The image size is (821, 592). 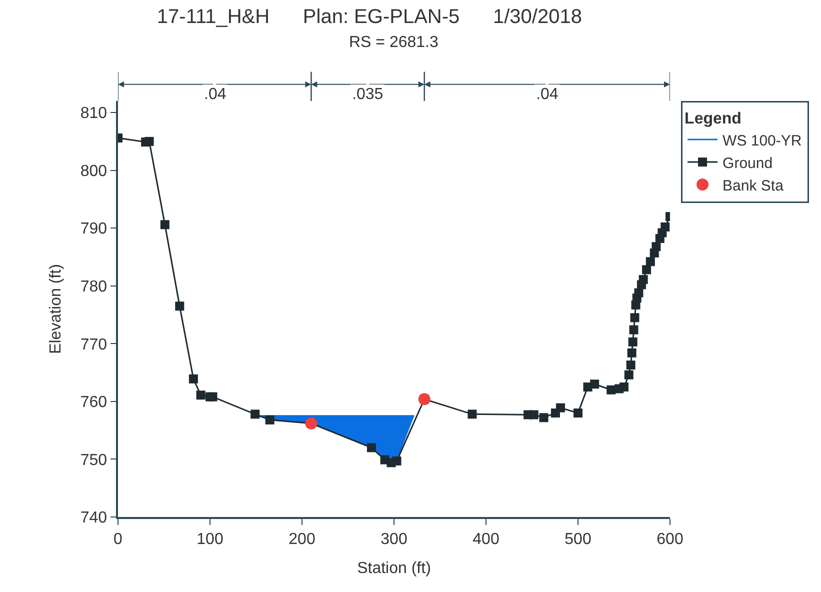 I want to click on legend-label: WS 100-YR, so click(x=762, y=141).